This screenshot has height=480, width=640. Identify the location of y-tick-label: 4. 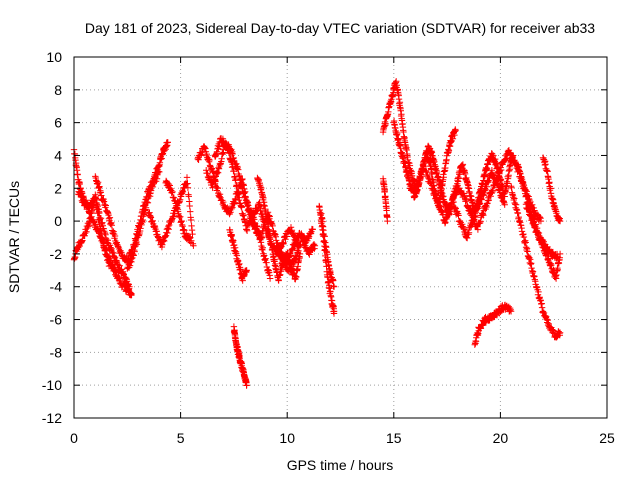
(58, 155).